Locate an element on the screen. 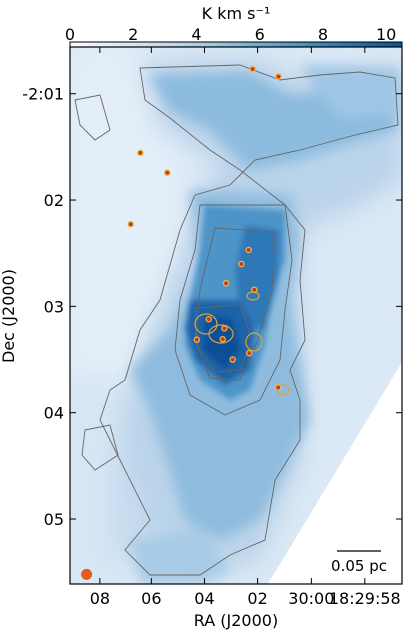 Image resolution: width=419 pixels, height=635 pixels. colorbar: K km s⁻¹ 0 2 4 6 8 10 is located at coordinates (234, 28).